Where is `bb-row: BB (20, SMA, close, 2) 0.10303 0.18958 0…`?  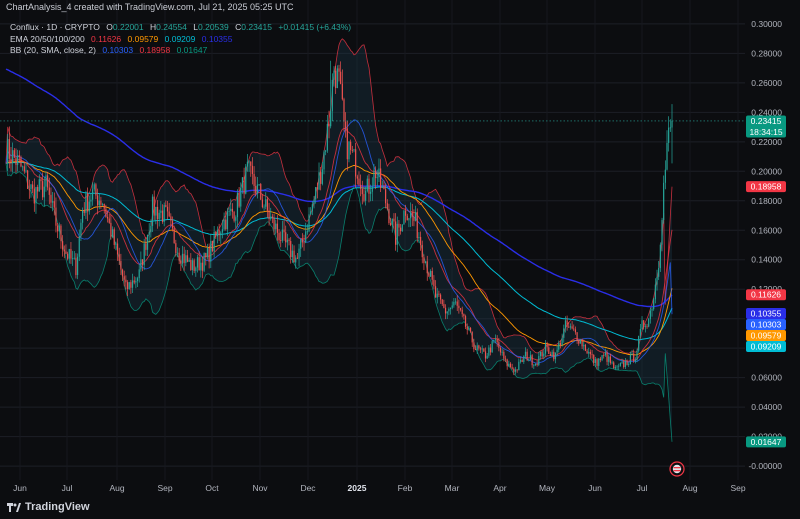 bb-row: BB (20, SMA, close, 2) 0.10303 0.18958 0… is located at coordinates (182, 51).